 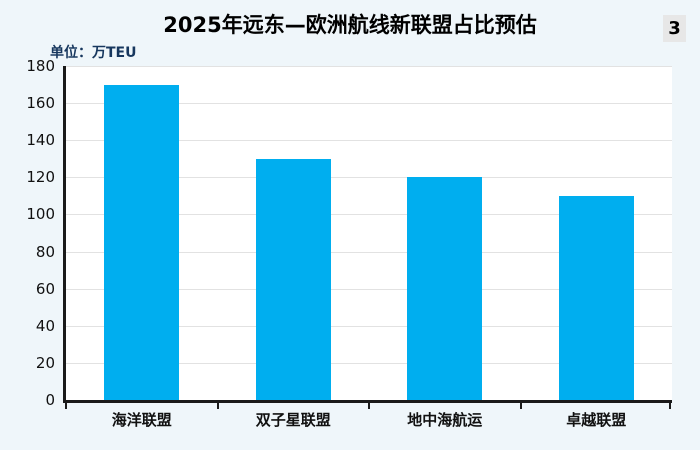 I want to click on unit-label: 单位：万TEU, so click(x=93, y=53).